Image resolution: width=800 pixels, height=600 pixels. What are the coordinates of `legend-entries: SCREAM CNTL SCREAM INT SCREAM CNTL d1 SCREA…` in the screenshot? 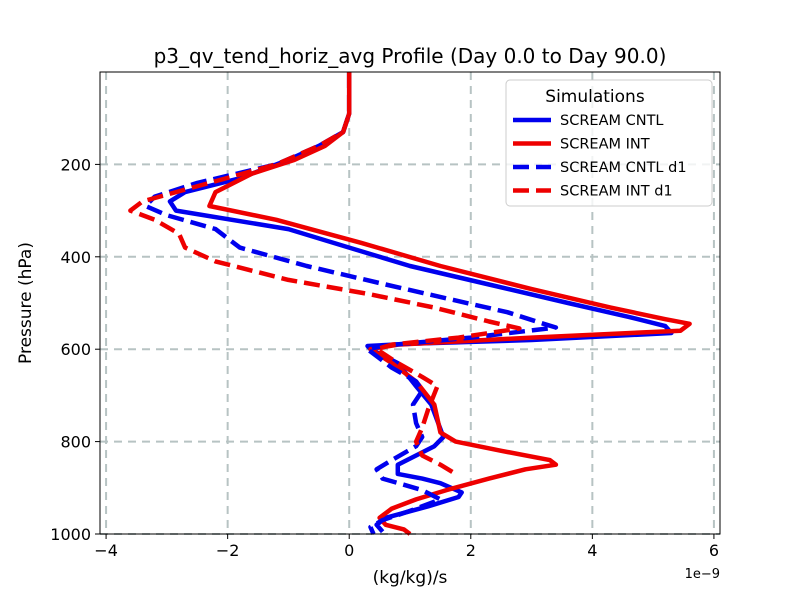 It's located at (600, 156).